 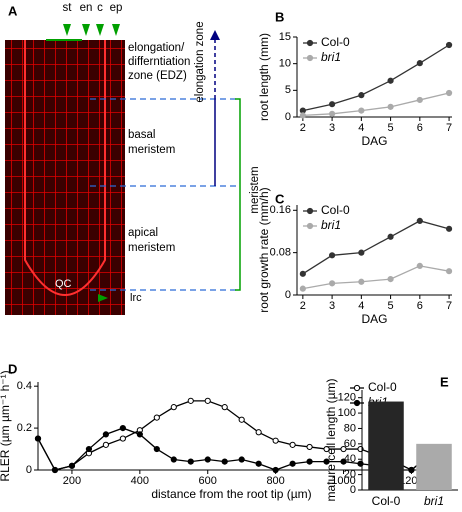 What do you see at coordinates (288, 90) in the screenshot?
I see `y-tick-label: 5` at bounding box center [288, 90].